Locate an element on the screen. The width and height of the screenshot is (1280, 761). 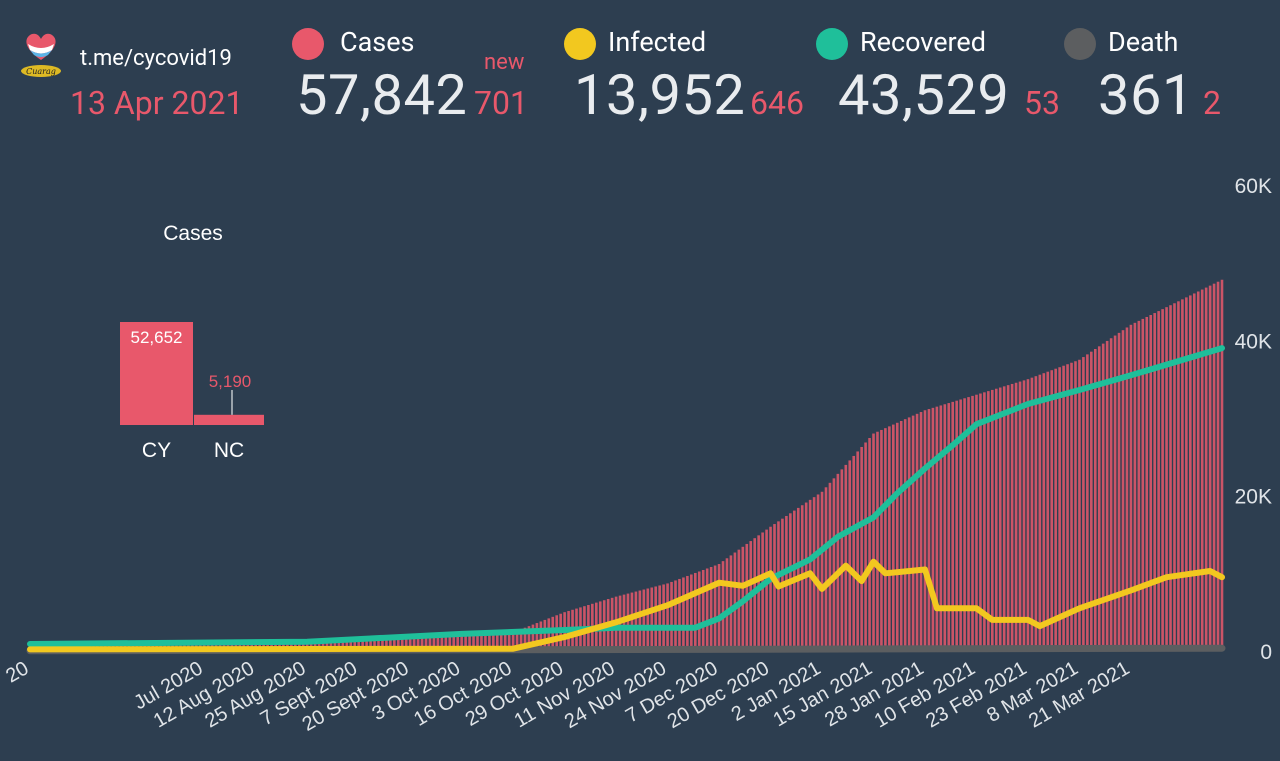
mini-bar-chart: Cases CY 52,652 NC 5,190 is located at coordinates (192, 342).